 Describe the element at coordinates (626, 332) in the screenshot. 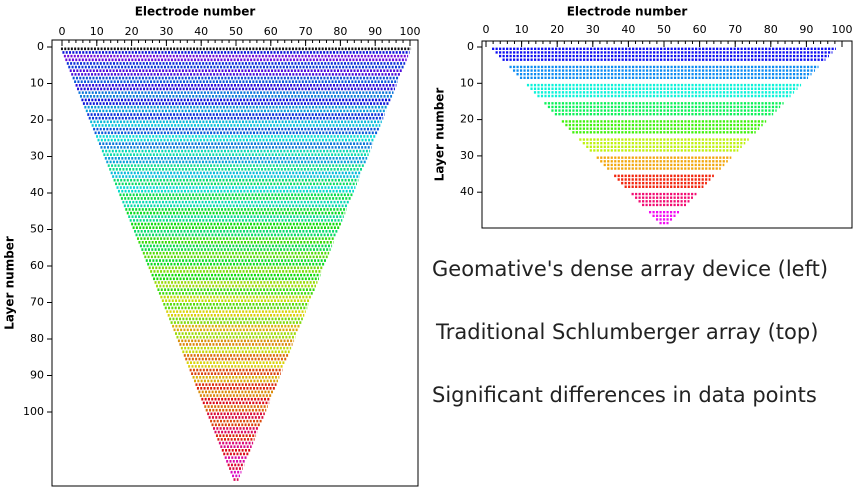

I see `caption: Traditional Schlumberger array (top)` at that location.